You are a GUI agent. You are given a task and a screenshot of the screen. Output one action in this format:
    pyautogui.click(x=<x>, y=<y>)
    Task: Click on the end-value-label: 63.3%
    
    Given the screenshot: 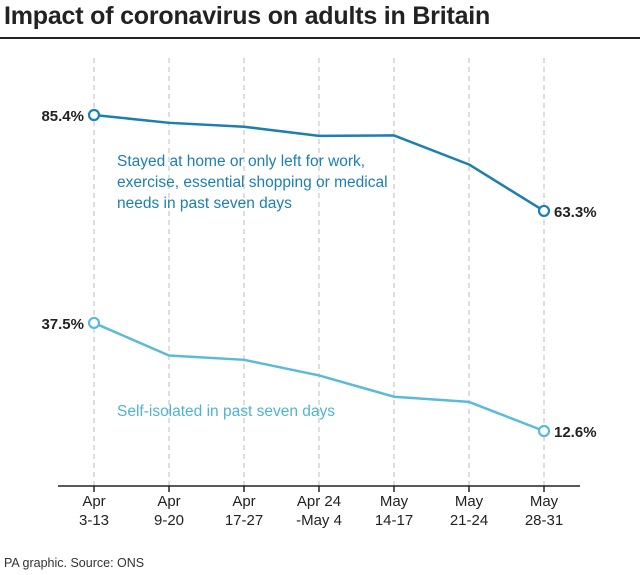 What is the action you would take?
    pyautogui.click(x=575, y=212)
    